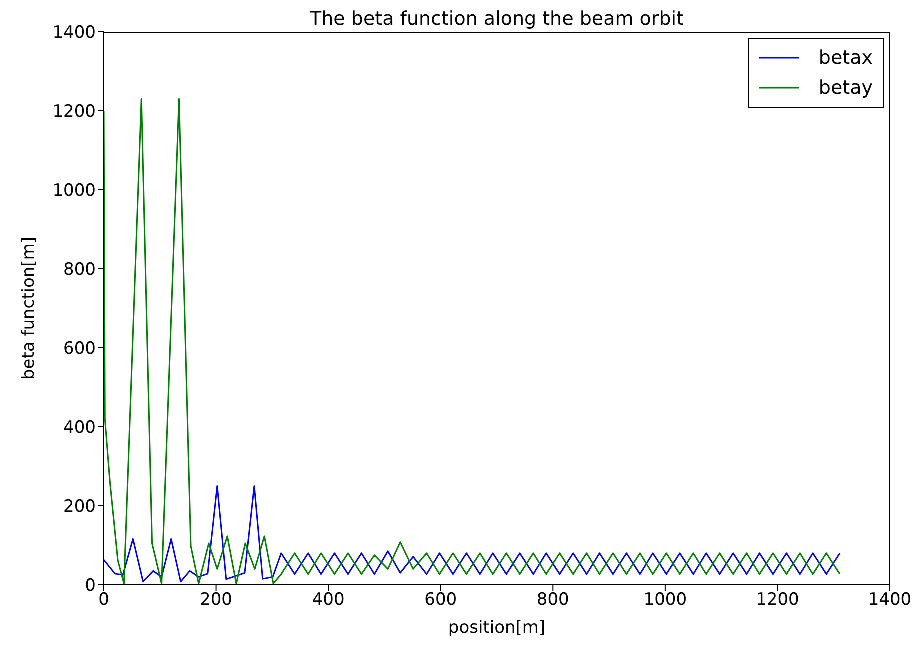 This screenshot has height=647, width=923. Describe the element at coordinates (104, 600) in the screenshot. I see `x-tick-label: 0` at that location.